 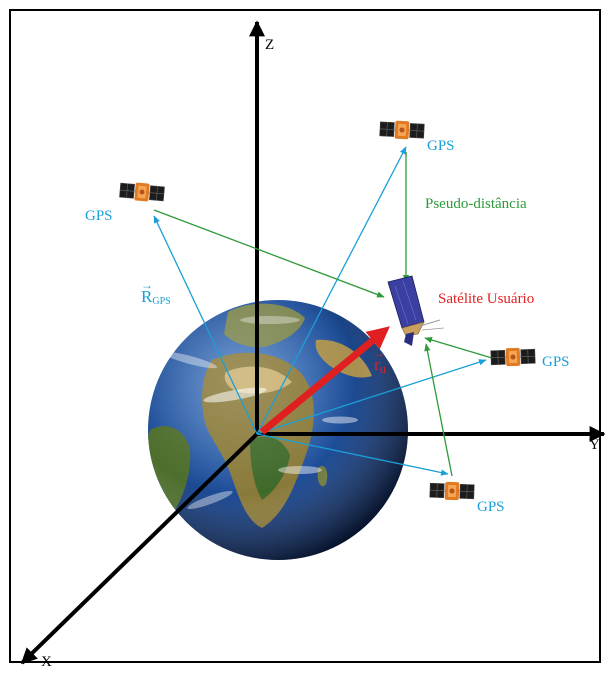 What do you see at coordinates (458, 348) in the screenshot?
I see `pseudo-range-right` at bounding box center [458, 348].